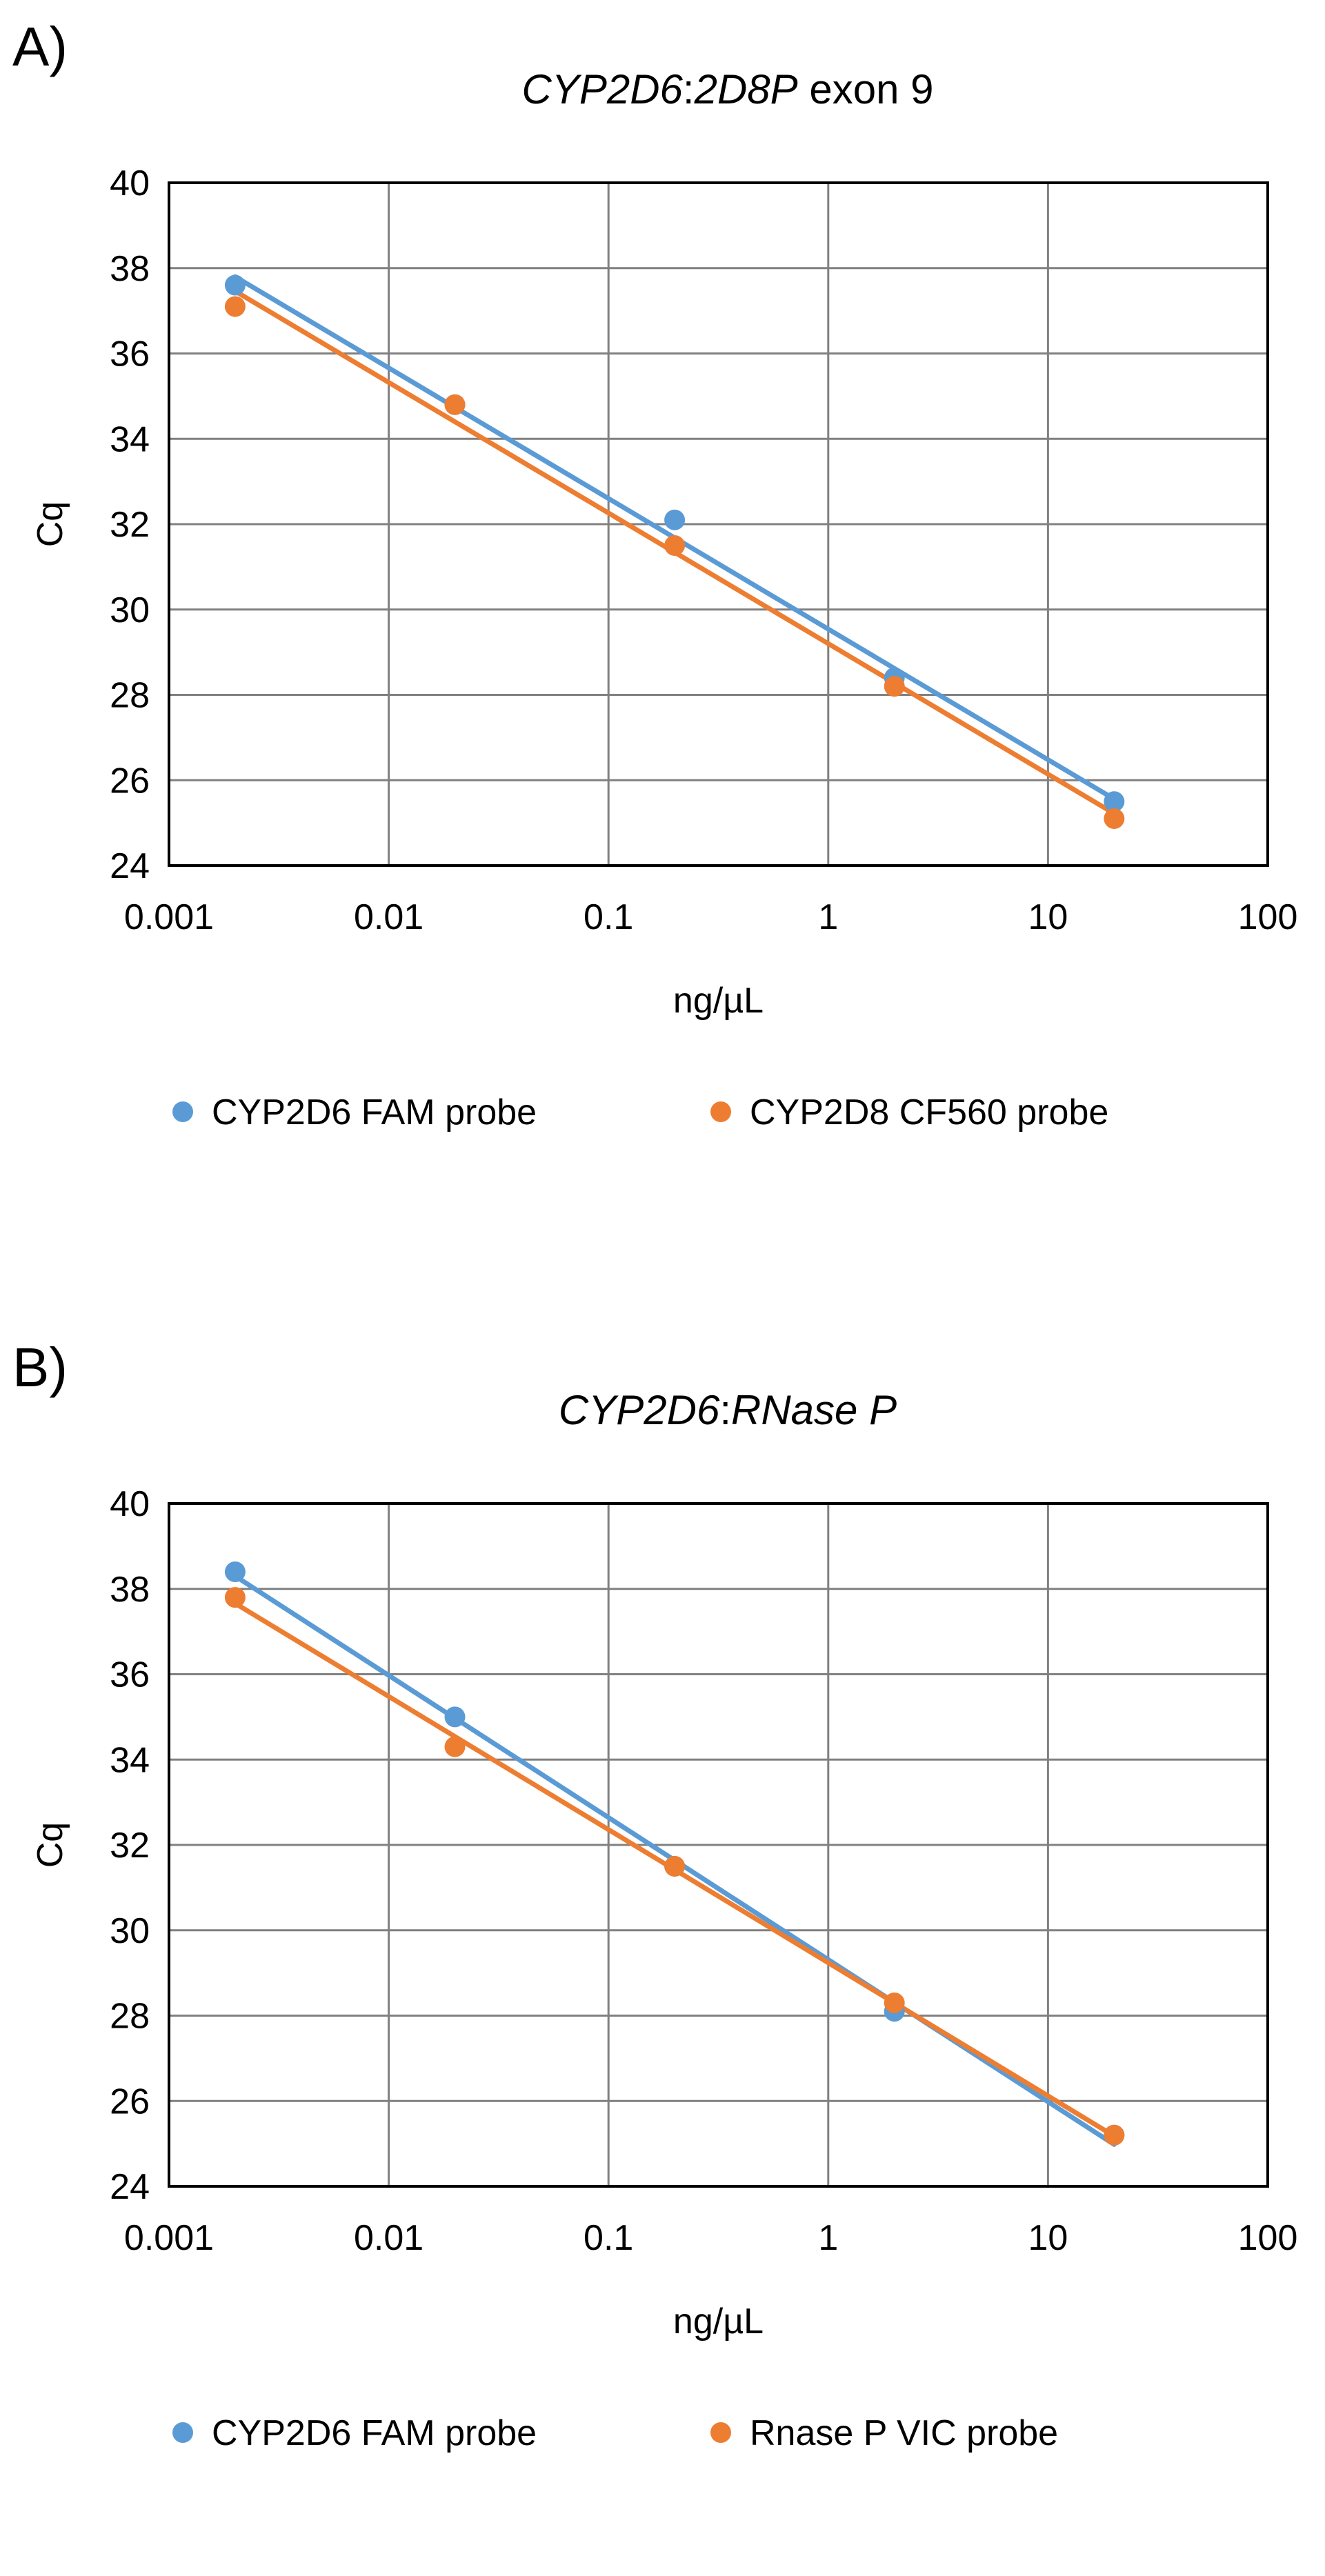  I want to click on chart-title-part: exon 9, so click(866, 89).